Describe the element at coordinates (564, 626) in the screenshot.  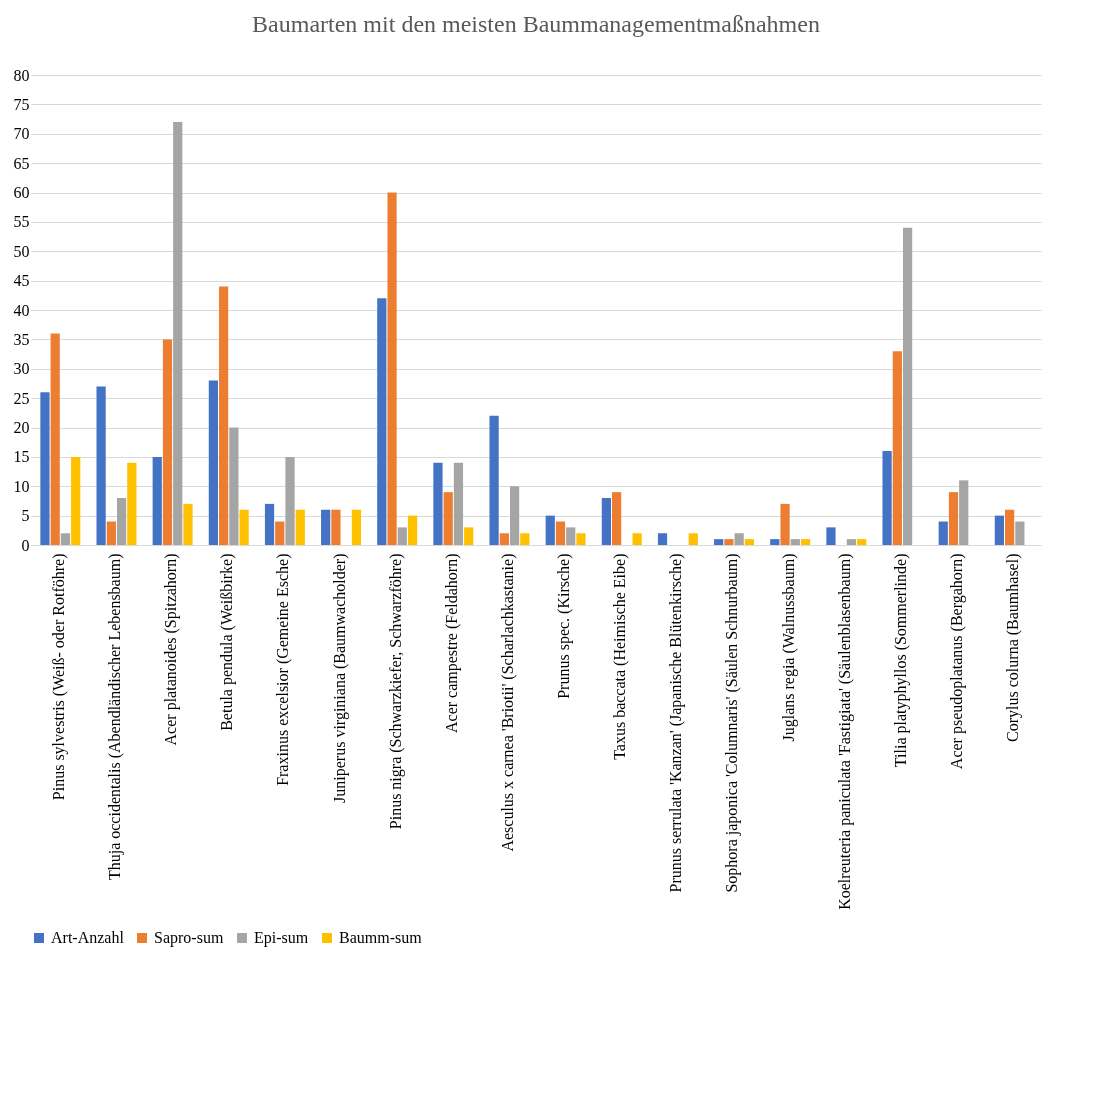
I see `x-tick-label: Prunus spec. (Kirsche)` at that location.